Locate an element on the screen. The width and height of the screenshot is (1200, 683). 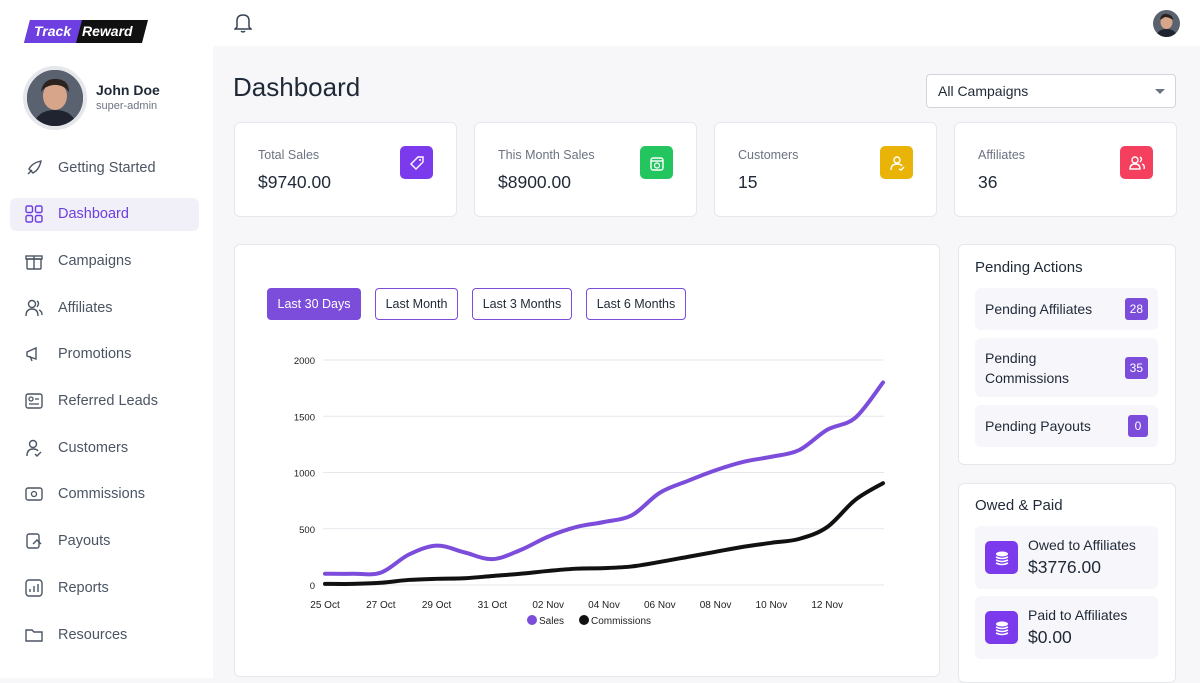
stat-label: Total Sales is located at coordinates (289, 155).